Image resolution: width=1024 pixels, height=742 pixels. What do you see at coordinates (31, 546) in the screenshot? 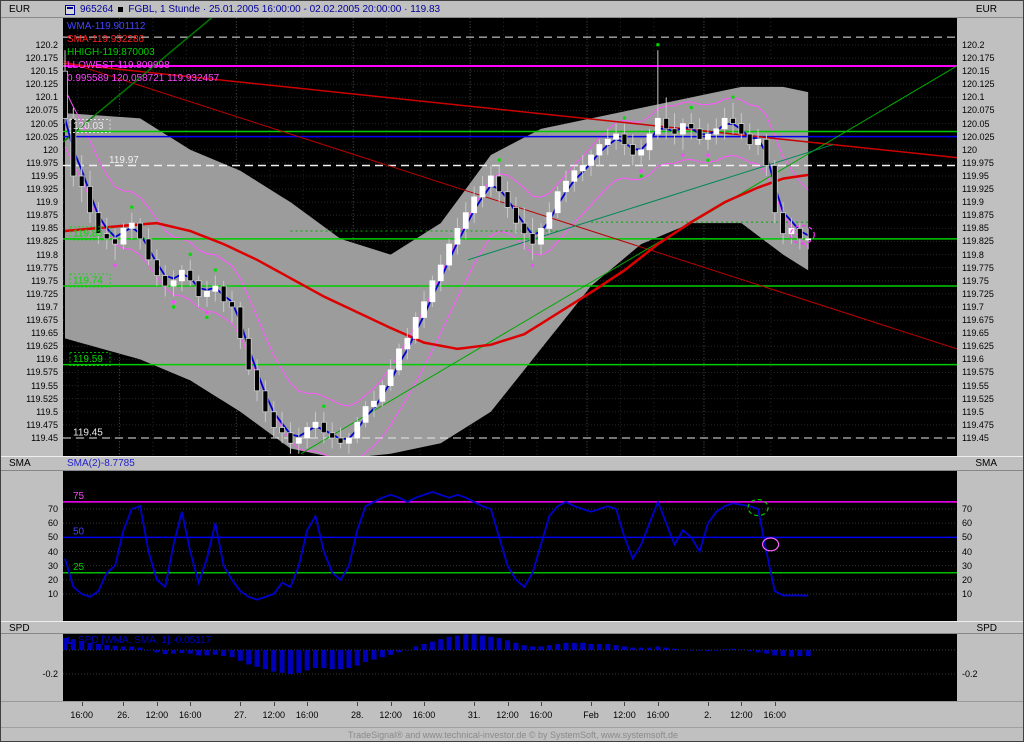
I see `left-osc-axis: 70 60 50 40 30 20 10` at bounding box center [31, 546].